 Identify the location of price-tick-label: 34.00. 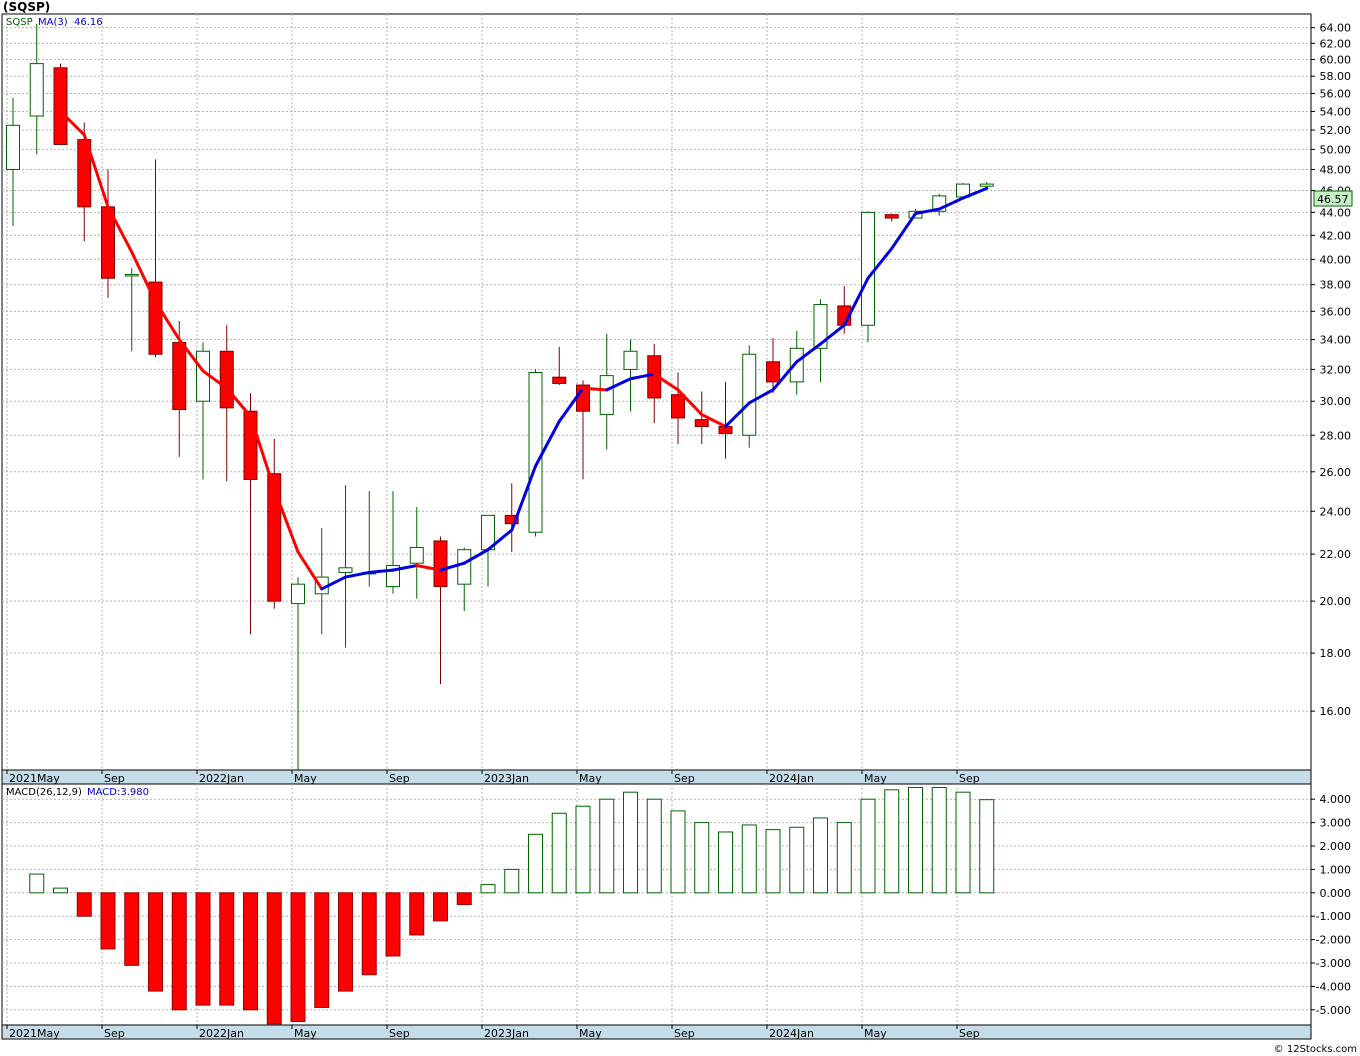
(1336, 340).